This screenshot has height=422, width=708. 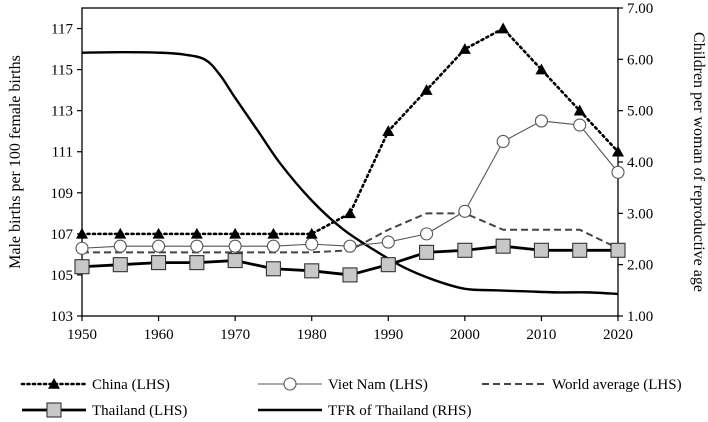 I want to click on right-tick-label: 3.00, so click(x=640, y=214).